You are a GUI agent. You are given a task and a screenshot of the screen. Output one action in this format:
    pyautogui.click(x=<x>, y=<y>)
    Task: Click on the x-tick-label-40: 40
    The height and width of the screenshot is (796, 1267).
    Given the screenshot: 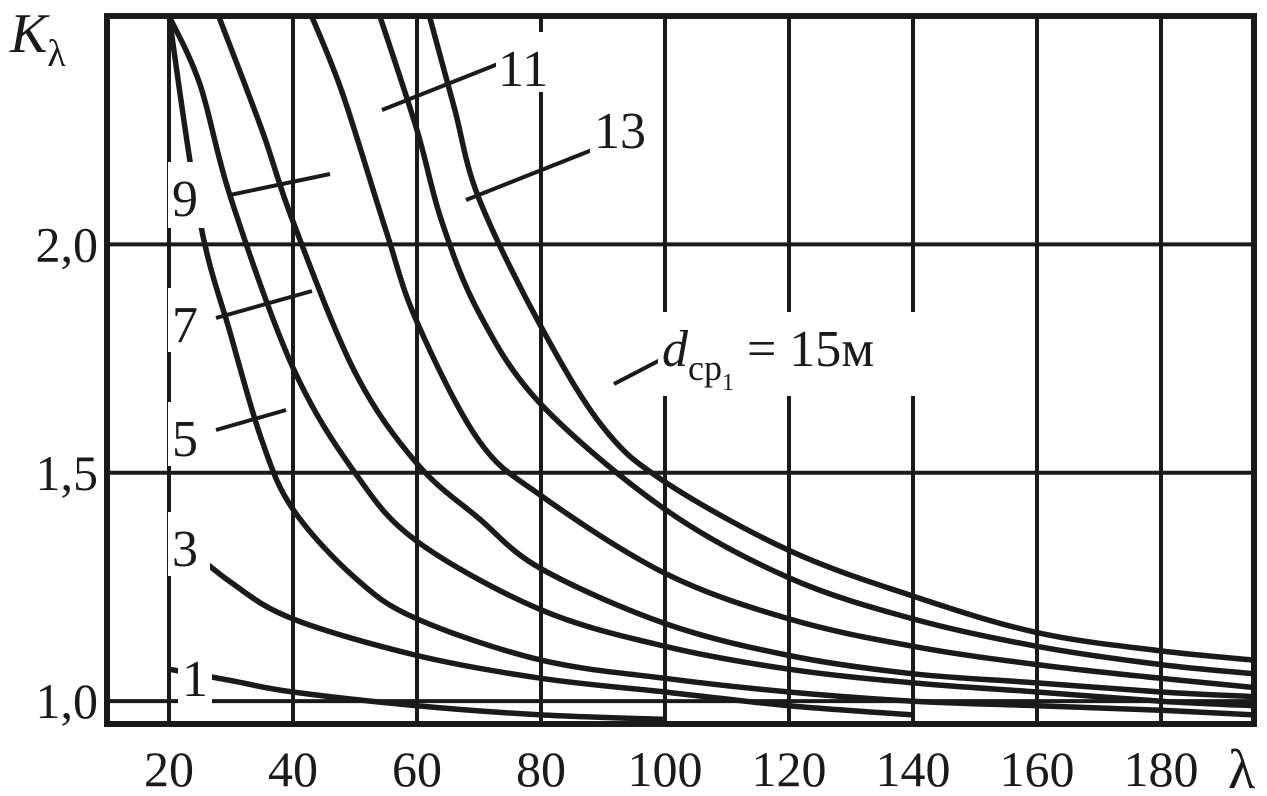 What is the action you would take?
    pyautogui.click(x=293, y=768)
    